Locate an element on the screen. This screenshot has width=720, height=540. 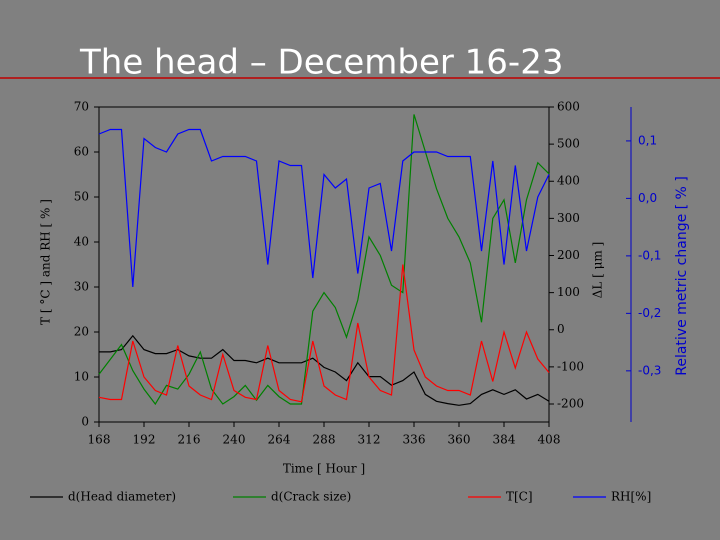
y3-tick-label: -0,1 is located at coordinates (649, 255).